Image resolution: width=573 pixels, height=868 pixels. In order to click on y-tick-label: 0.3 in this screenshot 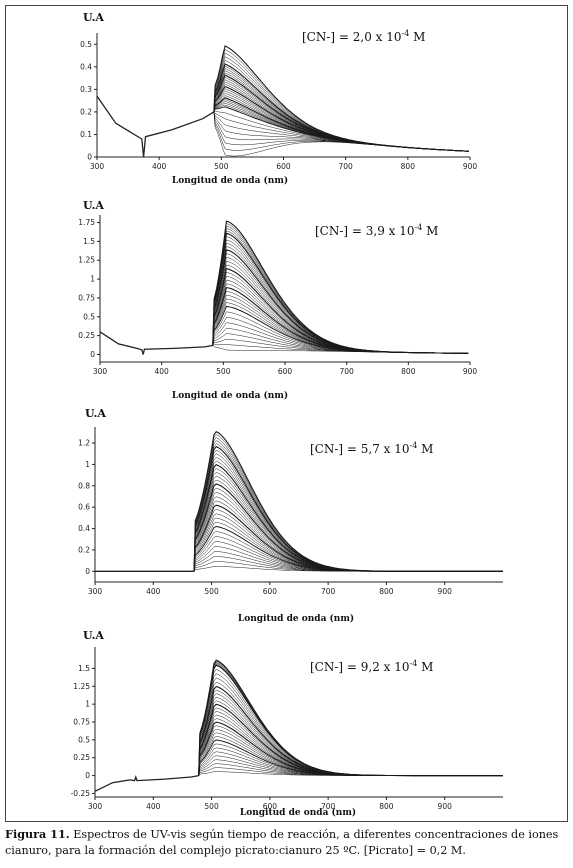, I will do `click(86, 89)`.